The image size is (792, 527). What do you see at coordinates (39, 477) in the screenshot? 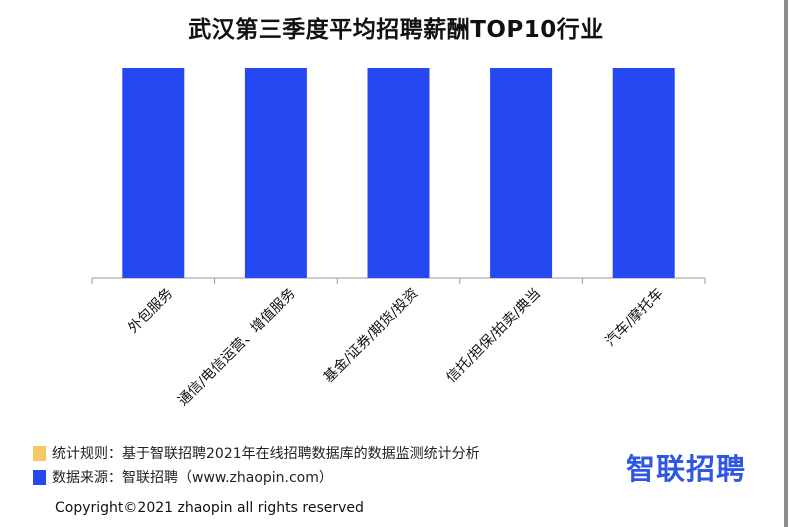
I see `legend-swatch-blue` at bounding box center [39, 477].